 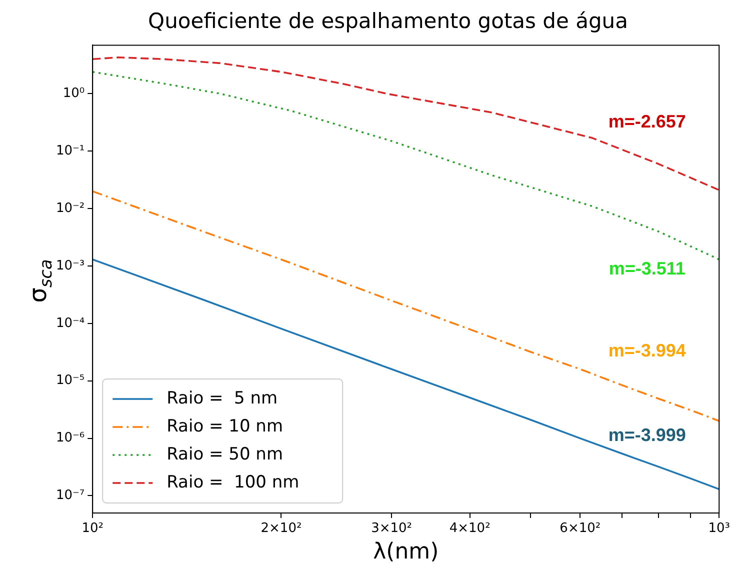 I want to click on legend-label: Raio = 10 nm, so click(x=225, y=426).